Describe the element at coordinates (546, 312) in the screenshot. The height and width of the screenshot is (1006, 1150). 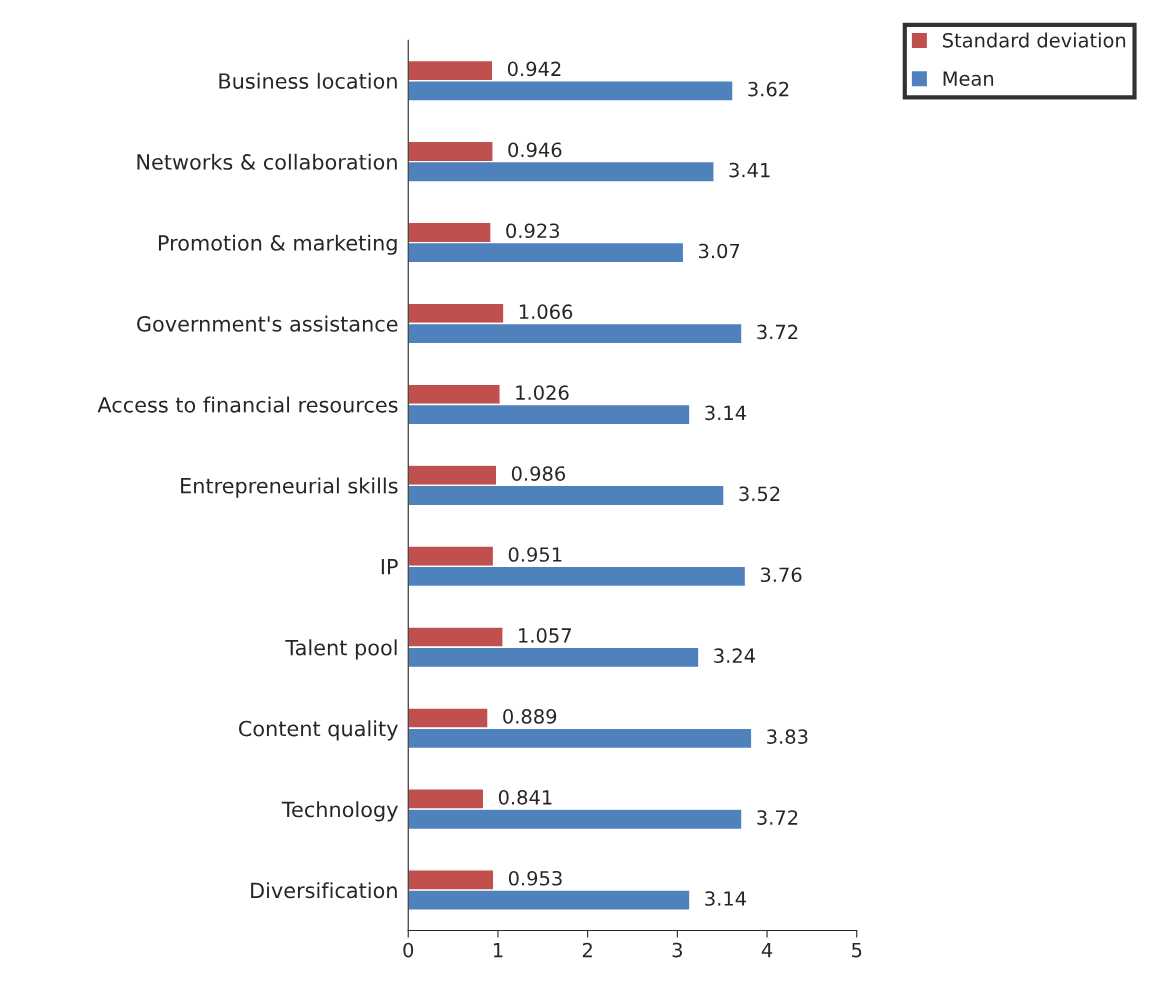
I see `data-label: 1.066` at that location.